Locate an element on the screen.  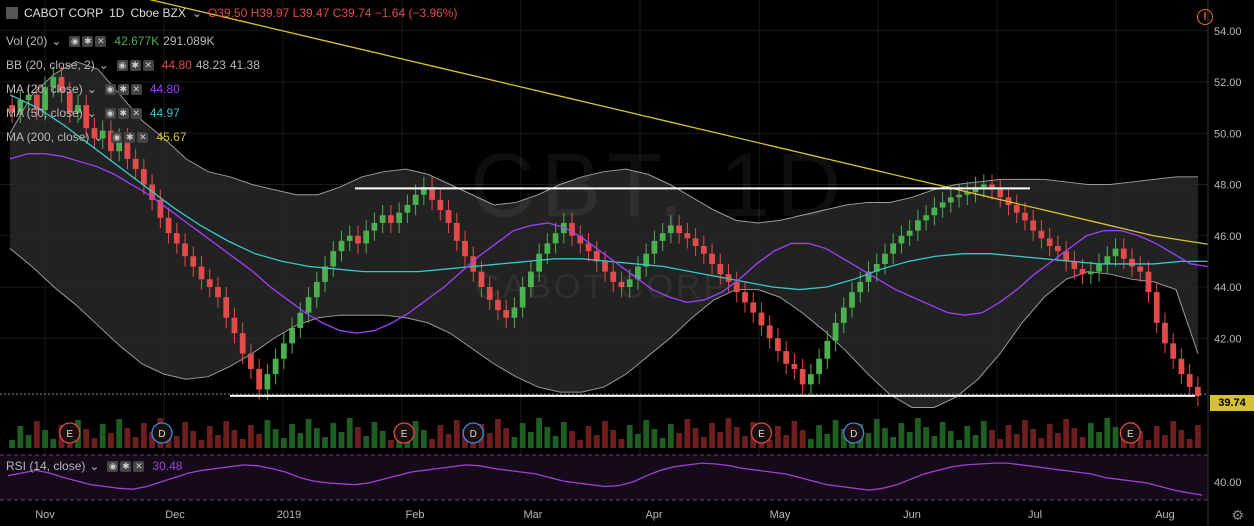
indicator-row-ma20: MA (20, close) ⌄ ◉ ✱ ✕ 44.80 is located at coordinates (93, 89).